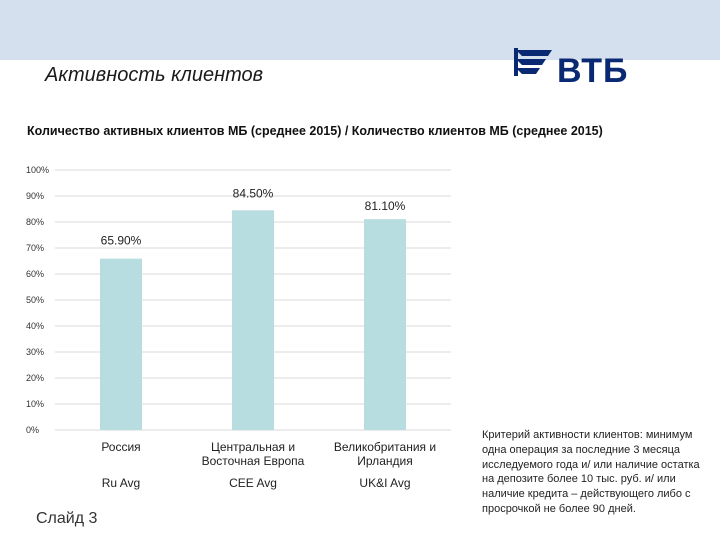 The width and height of the screenshot is (720, 540). I want to click on slide-title: Активность клиентов, so click(154, 75).